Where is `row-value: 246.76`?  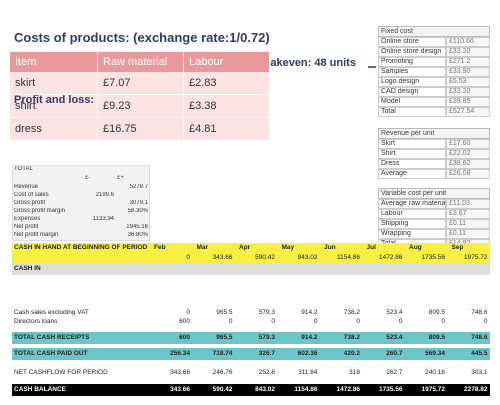
row-value: 246.76 is located at coordinates (222, 372).